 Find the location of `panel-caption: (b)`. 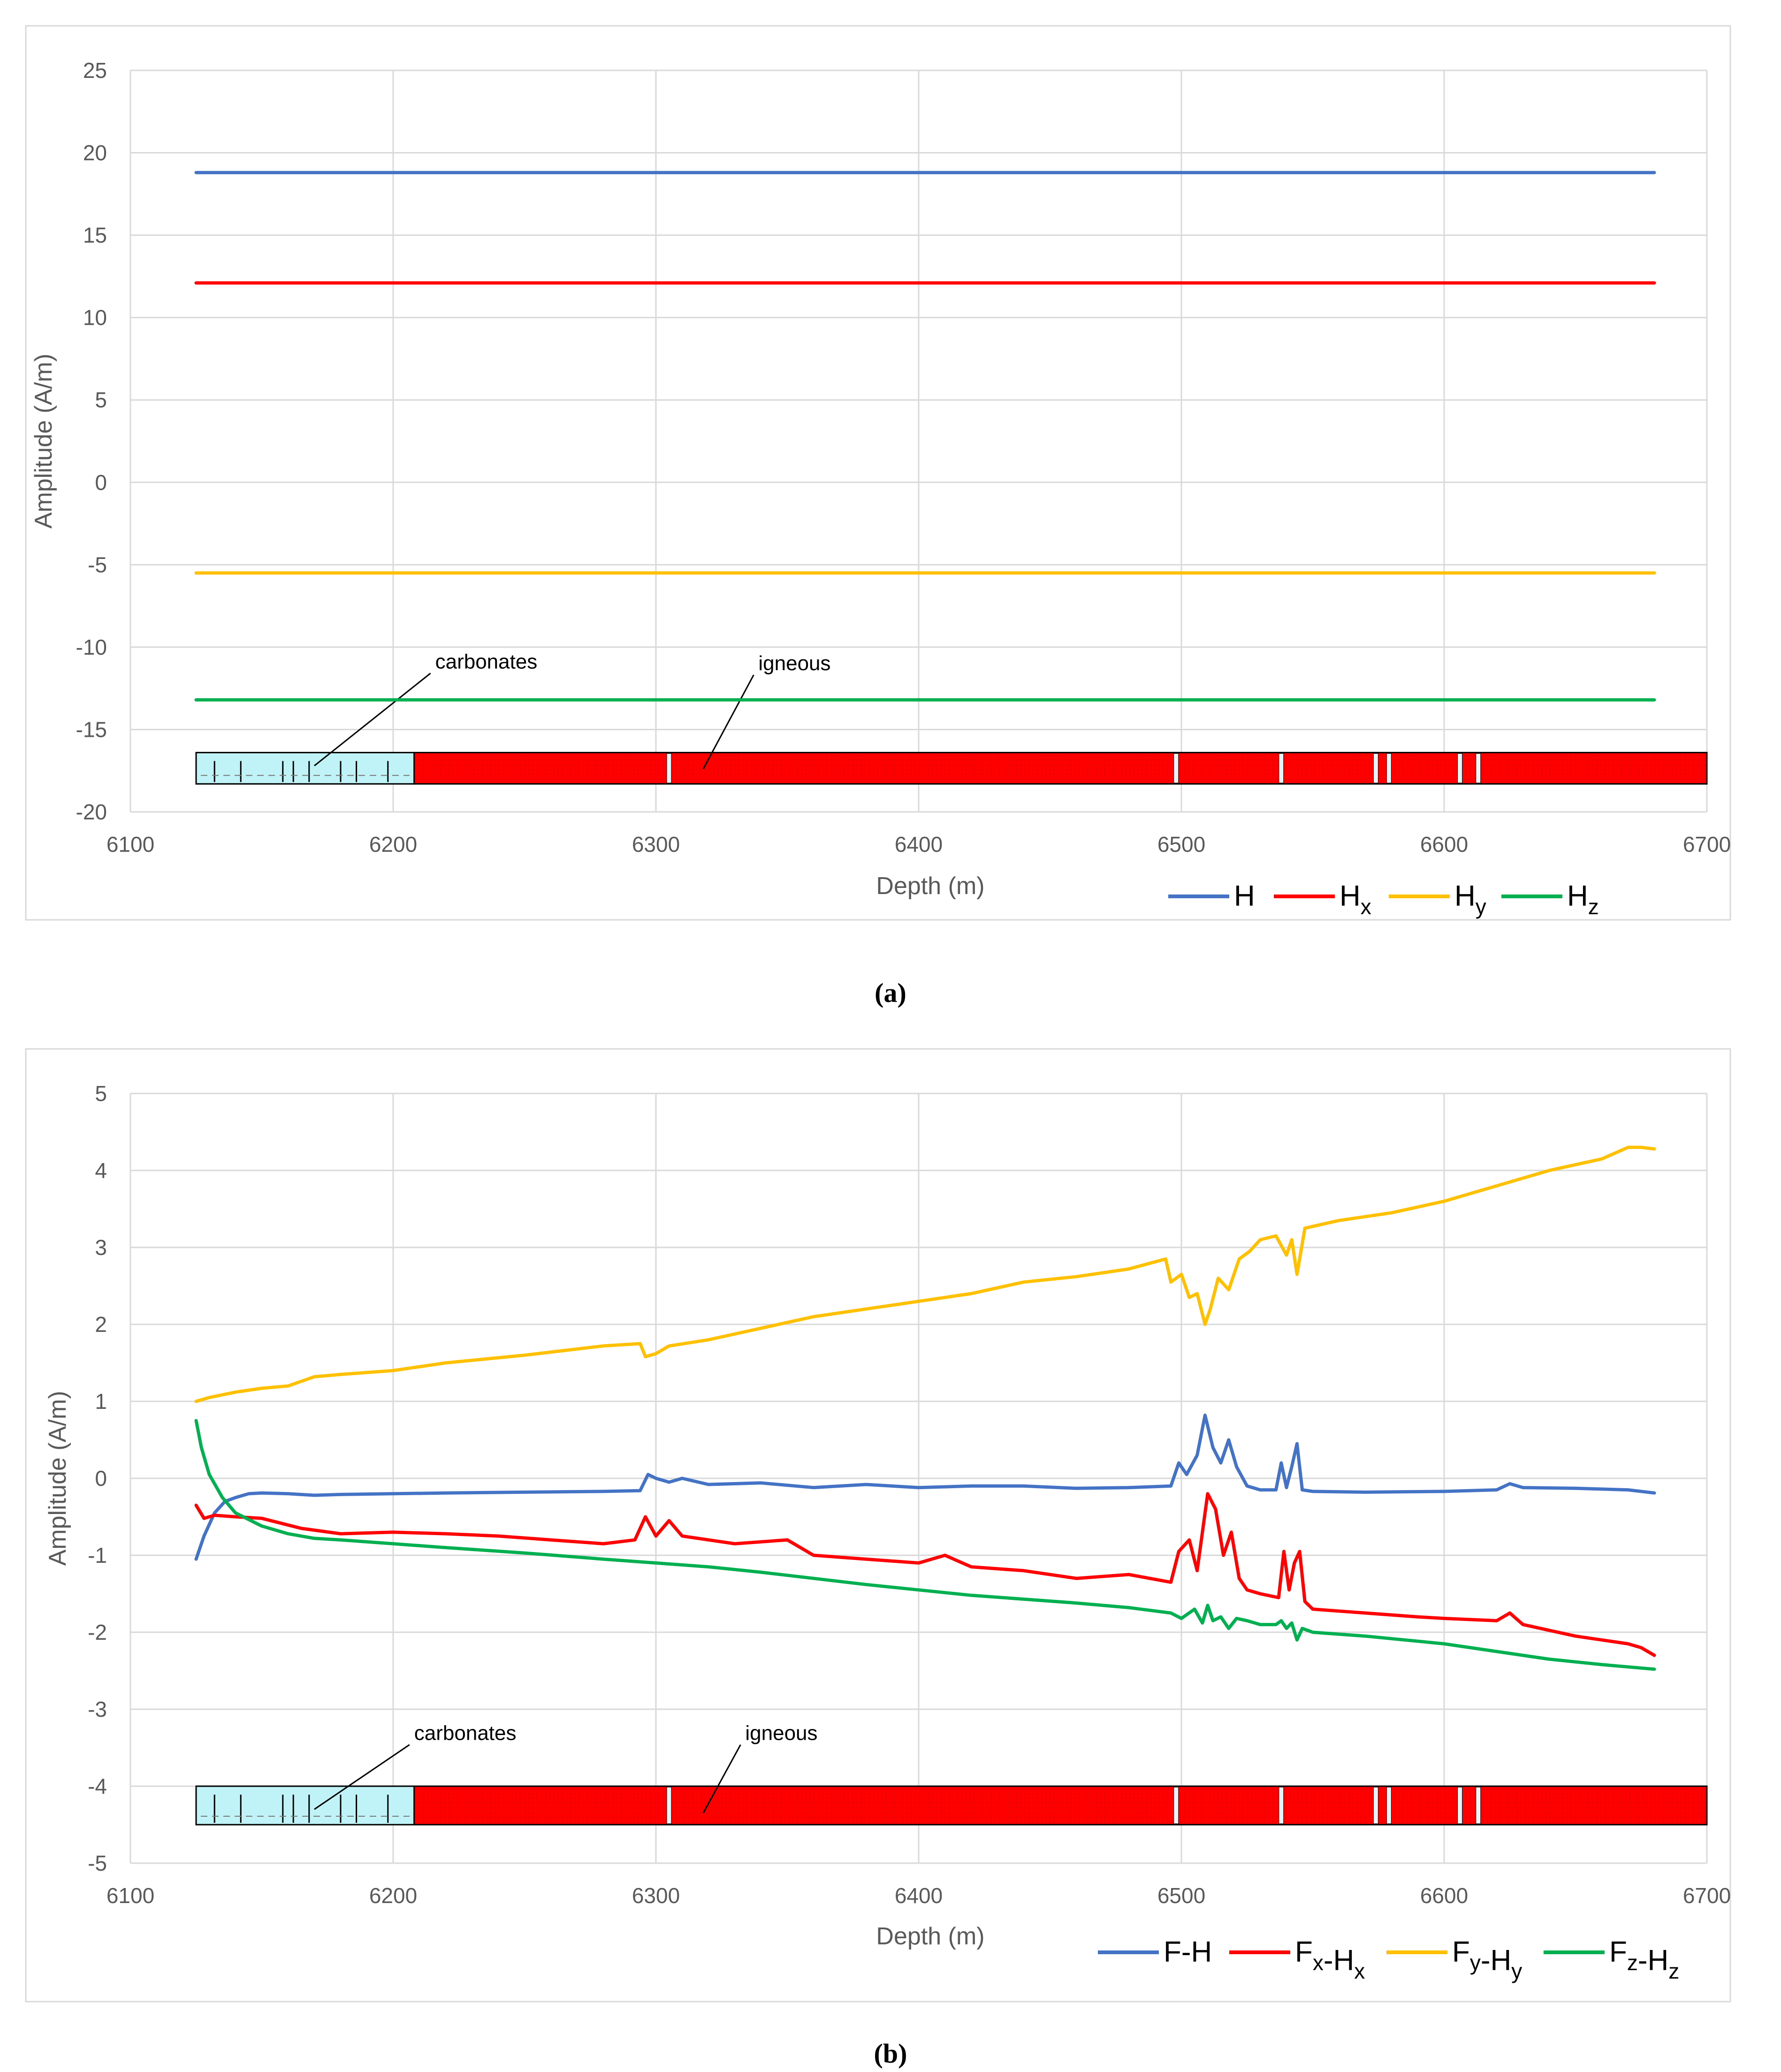

panel-caption: (b) is located at coordinates (890, 2054).